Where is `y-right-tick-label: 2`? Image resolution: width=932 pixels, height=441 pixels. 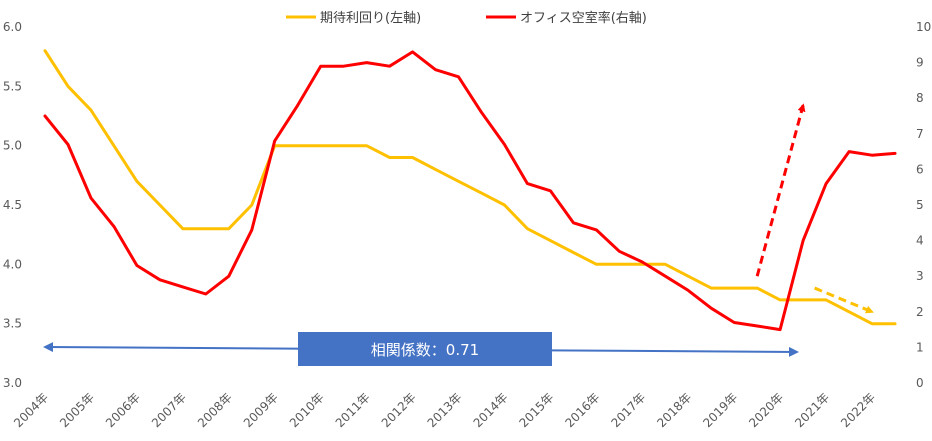 y-right-tick-label: 2 is located at coordinates (920, 312).